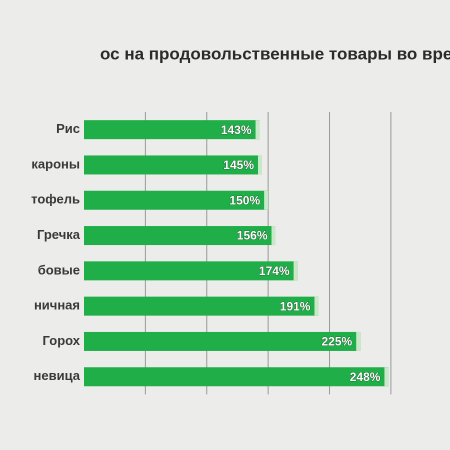 Image resolution: width=450 pixels, height=450 pixels. I want to click on category-label: Рис, so click(68, 128).